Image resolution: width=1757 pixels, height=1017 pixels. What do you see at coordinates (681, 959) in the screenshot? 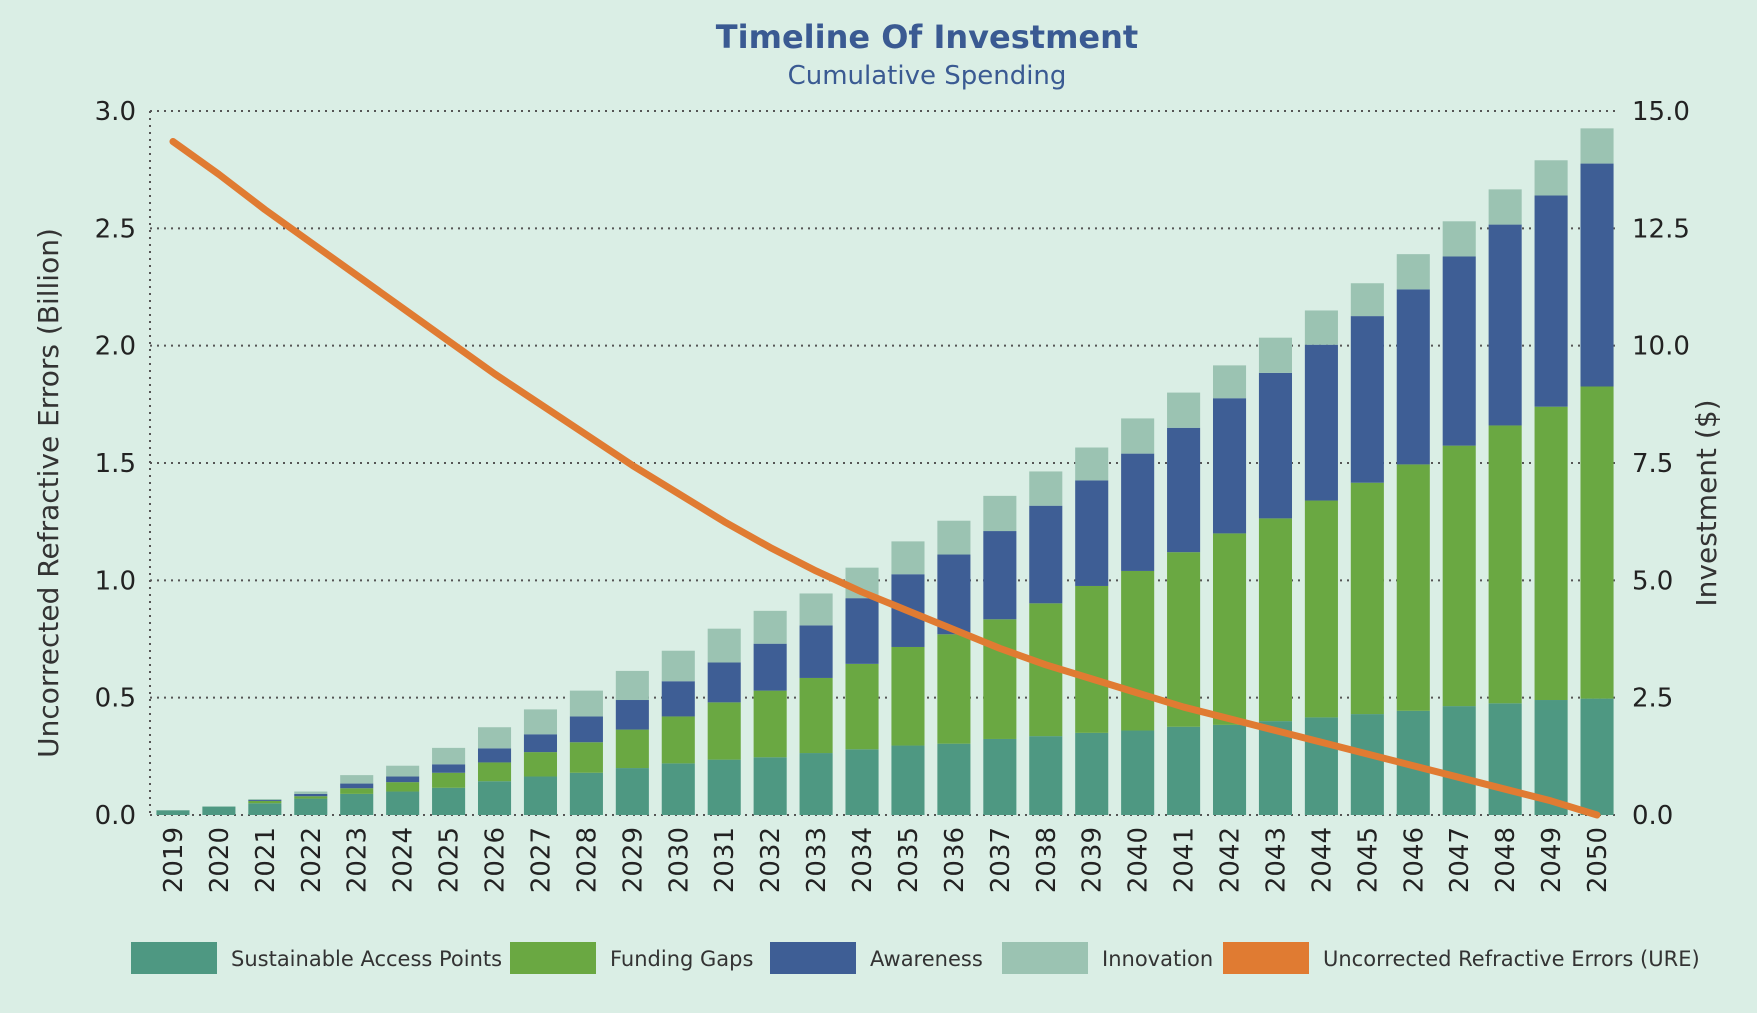
I see `legend-label: Funding Gaps` at bounding box center [681, 959].